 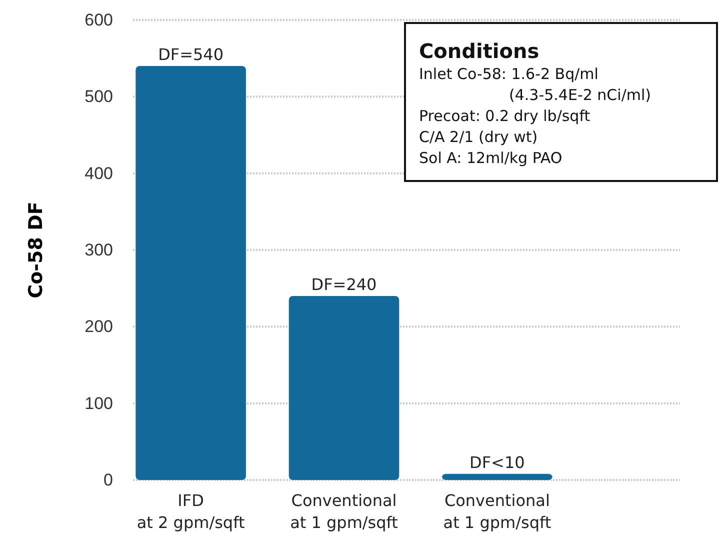 What do you see at coordinates (479, 51) in the screenshot?
I see `annotation: Conditions` at bounding box center [479, 51].